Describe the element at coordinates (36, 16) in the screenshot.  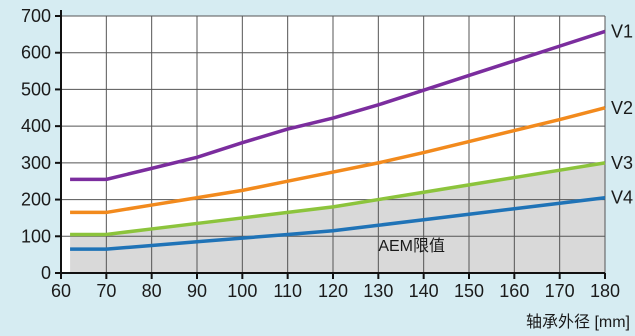
I see `y-tick-label-700: 700` at that location.